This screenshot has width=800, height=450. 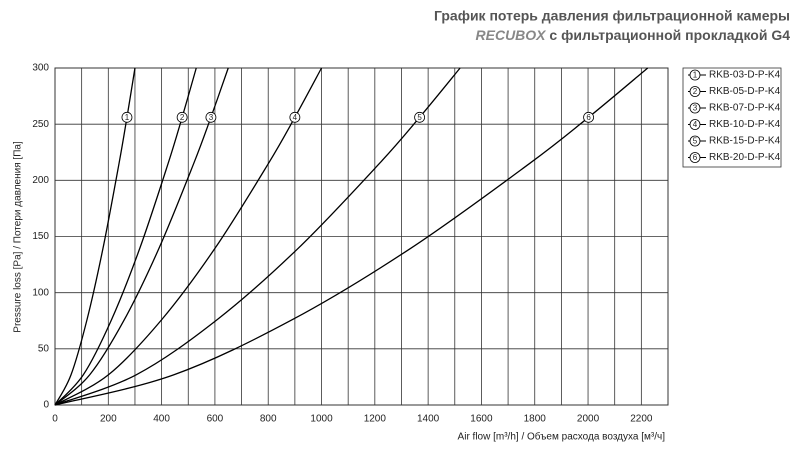 I want to click on y-tick-label: 300, so click(x=40, y=68).